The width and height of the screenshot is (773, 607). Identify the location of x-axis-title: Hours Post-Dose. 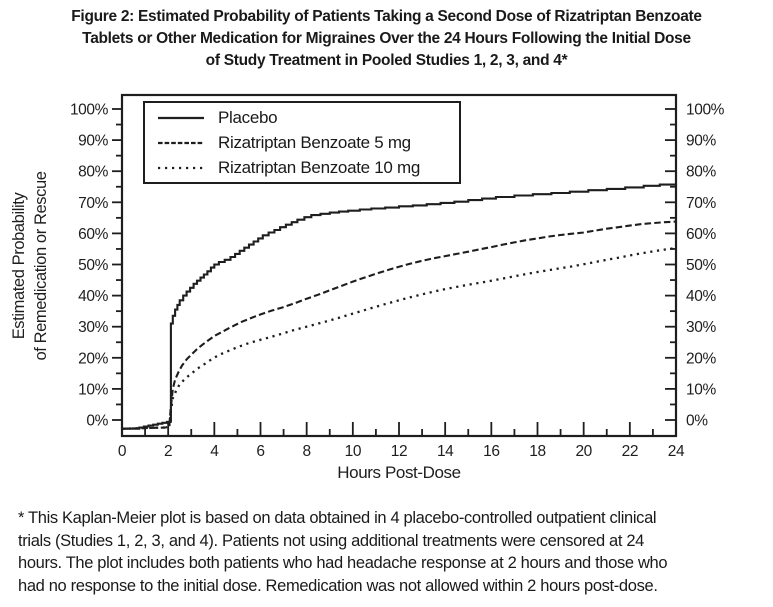
(398, 472).